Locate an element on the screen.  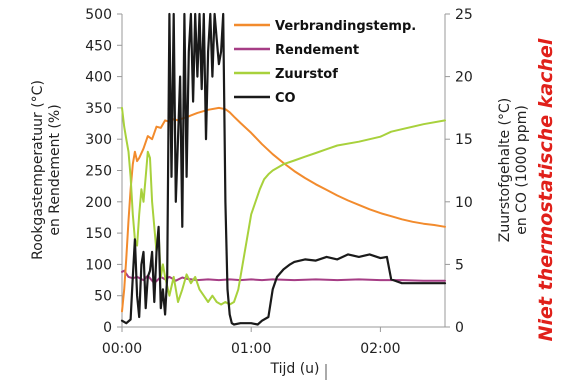
y-left-tick-label: 50 is located at coordinates (103, 297).